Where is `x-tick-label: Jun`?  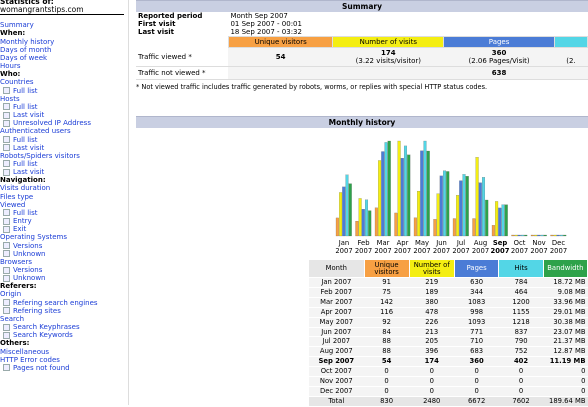
x-tick-label: Jun is located at coordinates (441, 243).